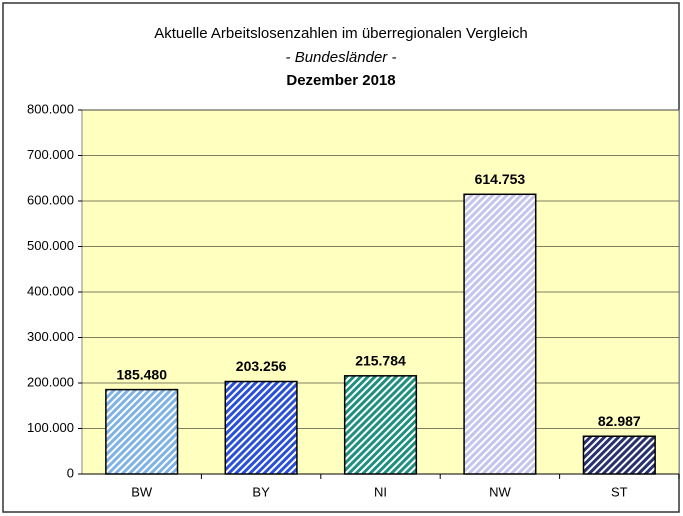  I want to click on y-tick-label: 100.000, so click(50, 427).